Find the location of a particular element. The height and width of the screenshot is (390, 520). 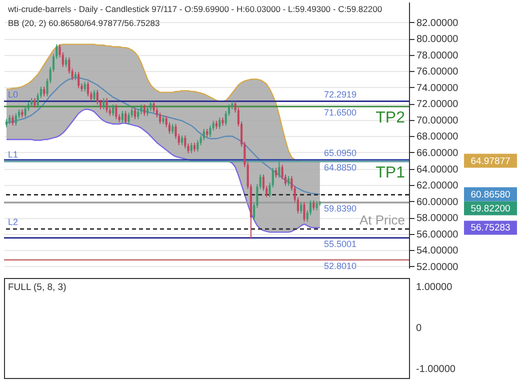

text: BB (20, 2) 60.86580/64.97877/56.75283 is located at coordinates (84, 23).